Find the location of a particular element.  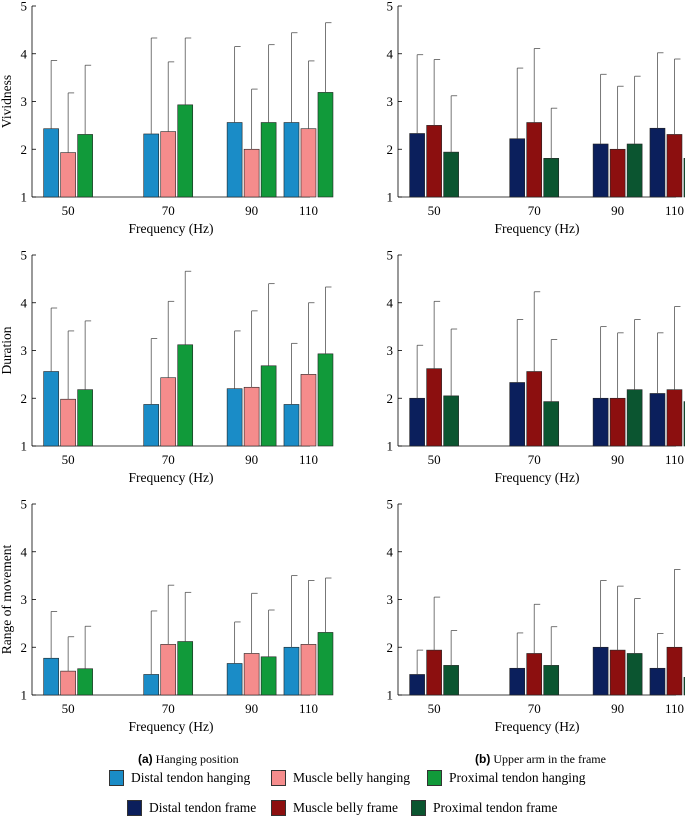

caption-b-label: (b) is located at coordinates (482, 759).